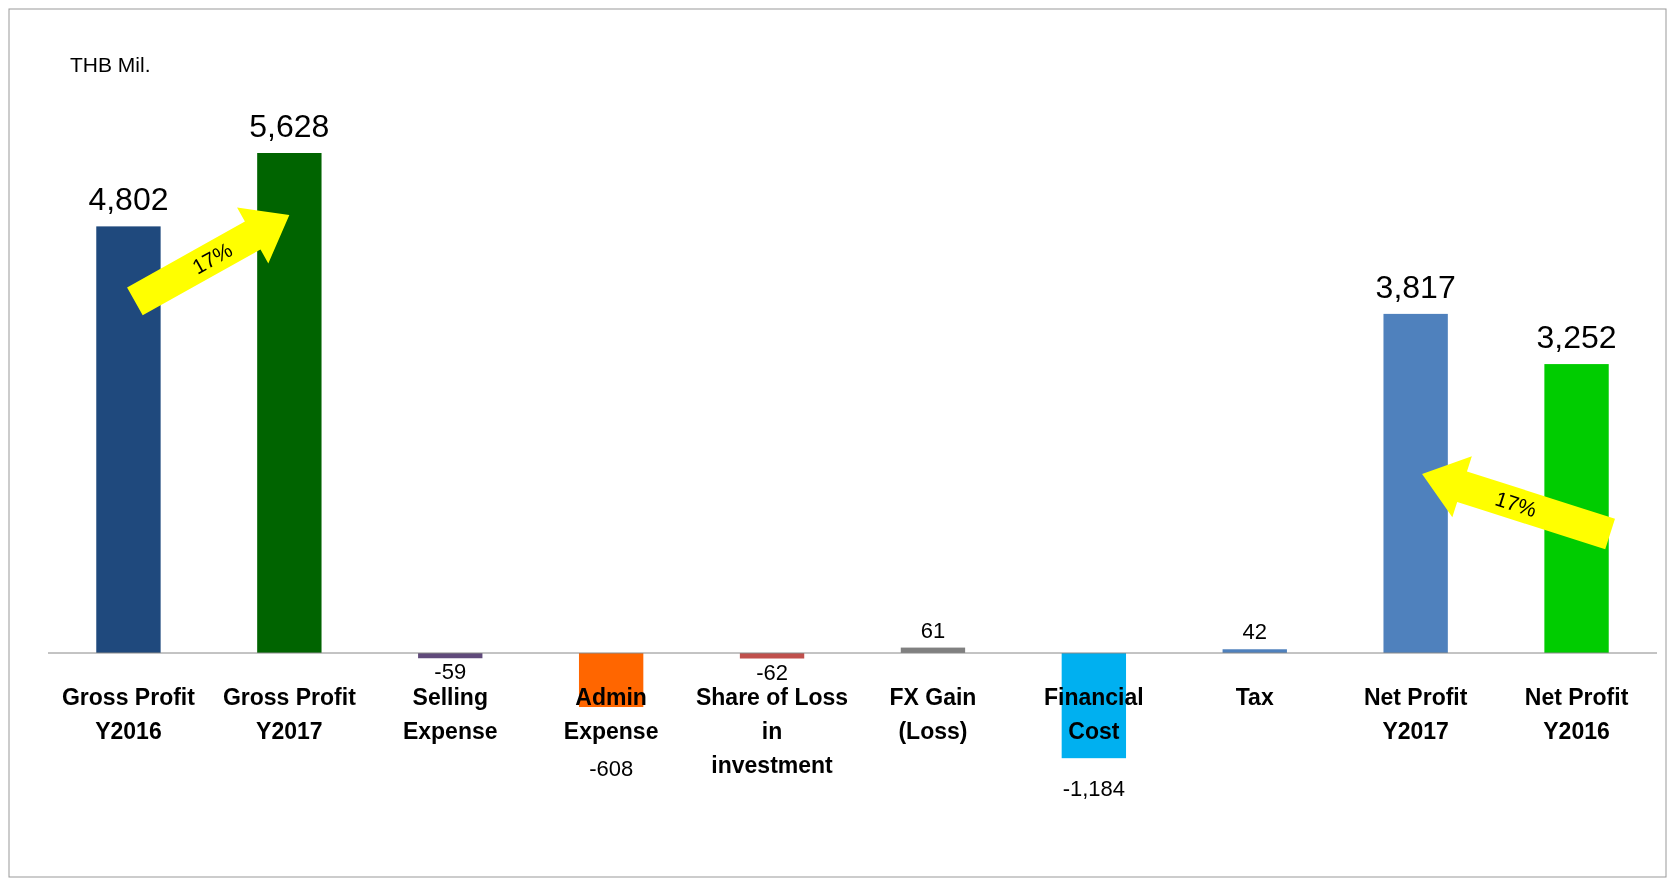 The image size is (1675, 886). I want to click on data-label: 5,628, so click(289, 126).